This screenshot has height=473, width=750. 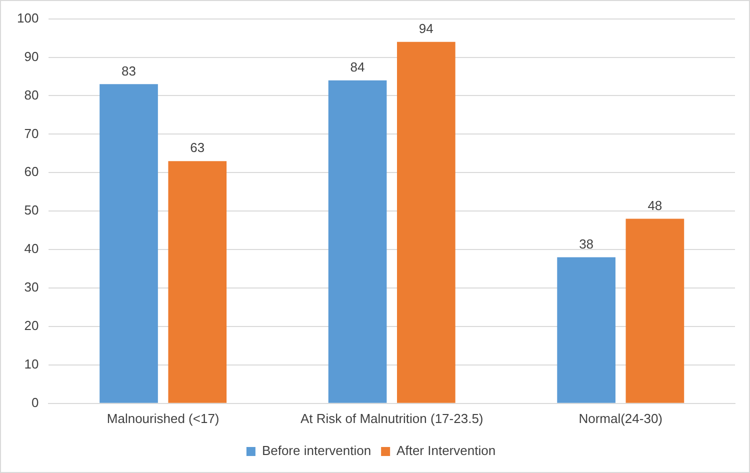 What do you see at coordinates (586, 244) in the screenshot?
I see `data-label: 38` at bounding box center [586, 244].